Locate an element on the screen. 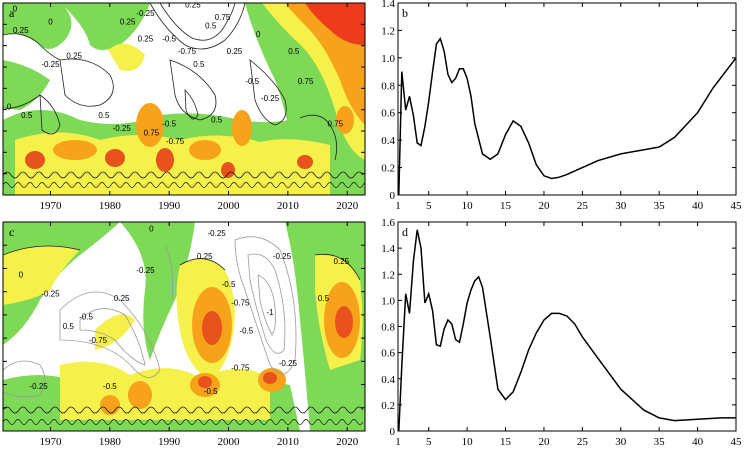  panel-a-region-upper-left is located at coordinates (26, 85).